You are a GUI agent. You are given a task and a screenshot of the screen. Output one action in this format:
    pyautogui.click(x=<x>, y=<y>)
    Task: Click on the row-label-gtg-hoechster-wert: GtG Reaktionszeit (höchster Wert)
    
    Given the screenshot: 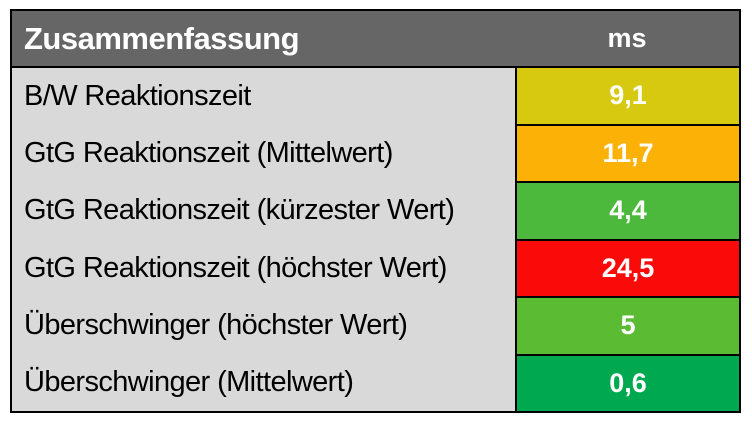 What is the action you would take?
    pyautogui.click(x=235, y=267)
    